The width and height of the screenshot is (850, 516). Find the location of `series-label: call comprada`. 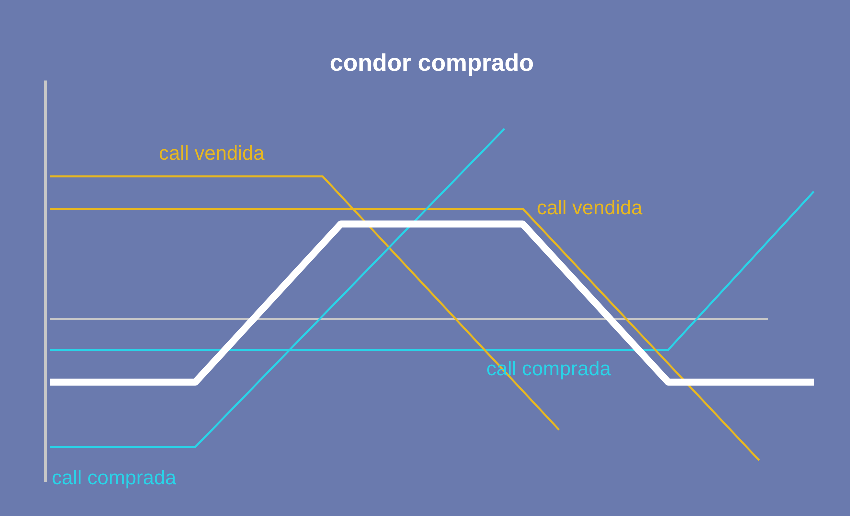

series-label: call comprada is located at coordinates (115, 479).